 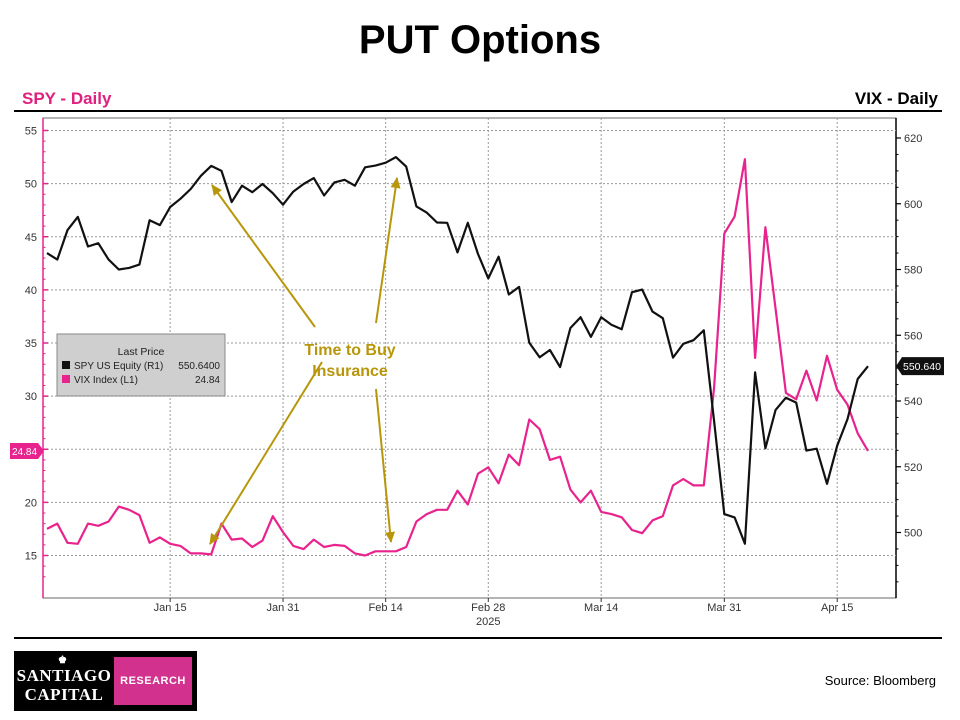 I want to click on legend-entry-name: SPY US Equity (R1), so click(x=118, y=366).